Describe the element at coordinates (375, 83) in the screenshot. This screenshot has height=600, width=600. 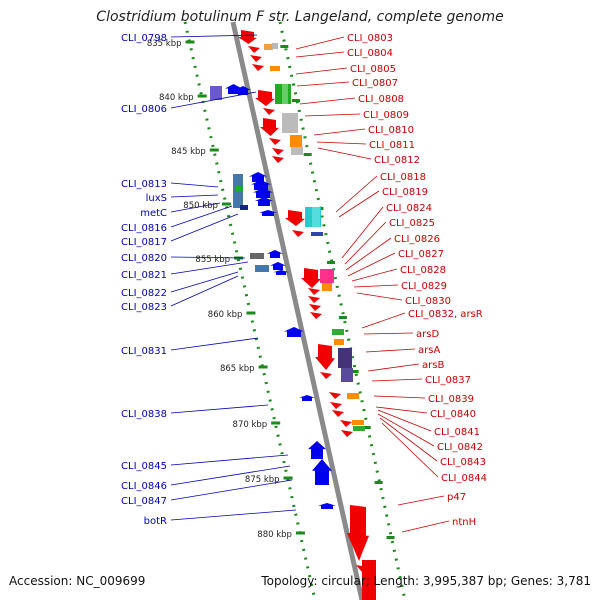
I see `gene-label-cli-0807: CLI_0807` at that location.